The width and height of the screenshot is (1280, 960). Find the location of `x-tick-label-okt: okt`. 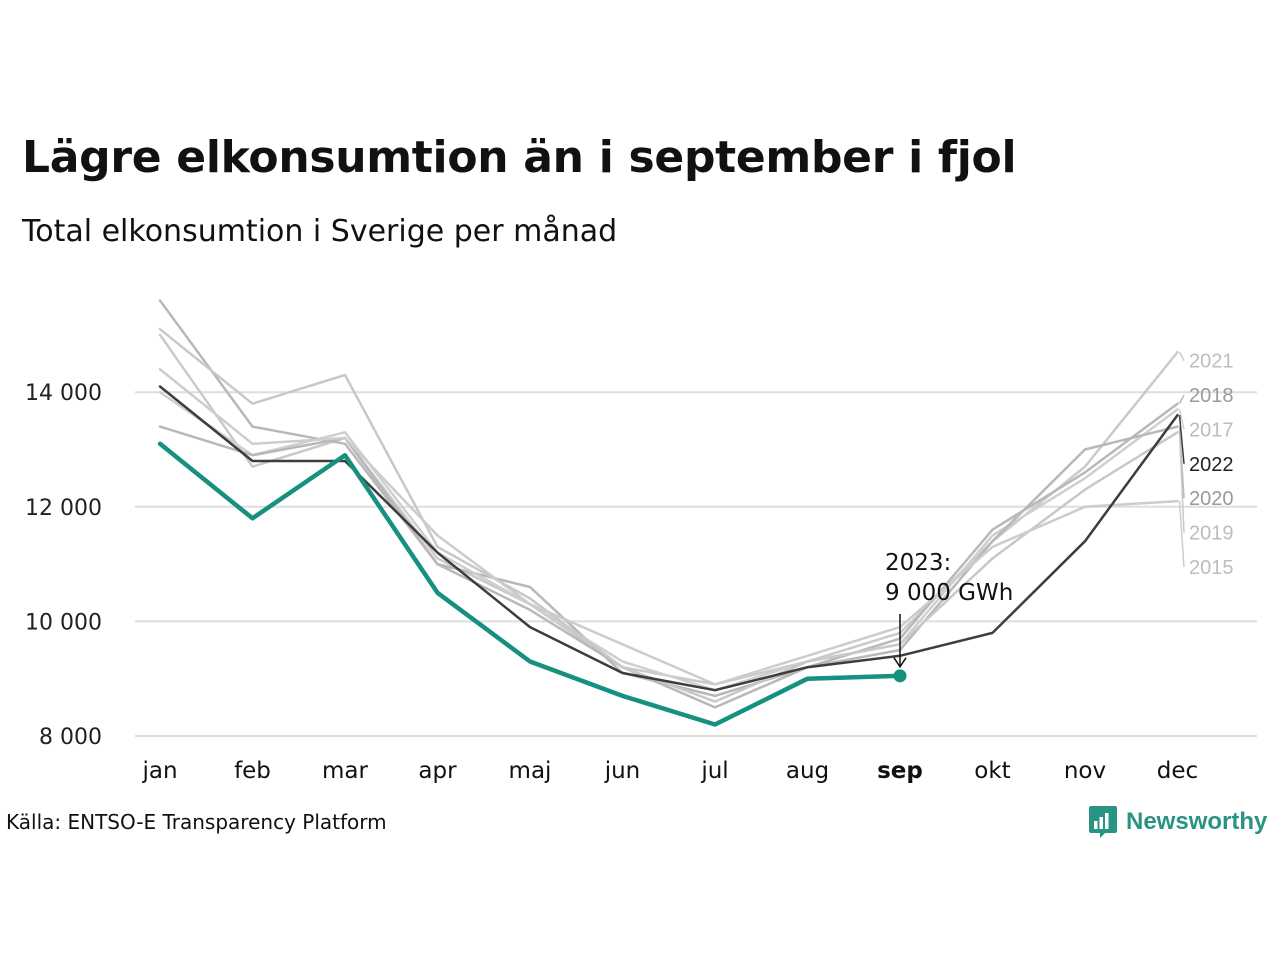

x-tick-label-okt: okt is located at coordinates (992, 771).